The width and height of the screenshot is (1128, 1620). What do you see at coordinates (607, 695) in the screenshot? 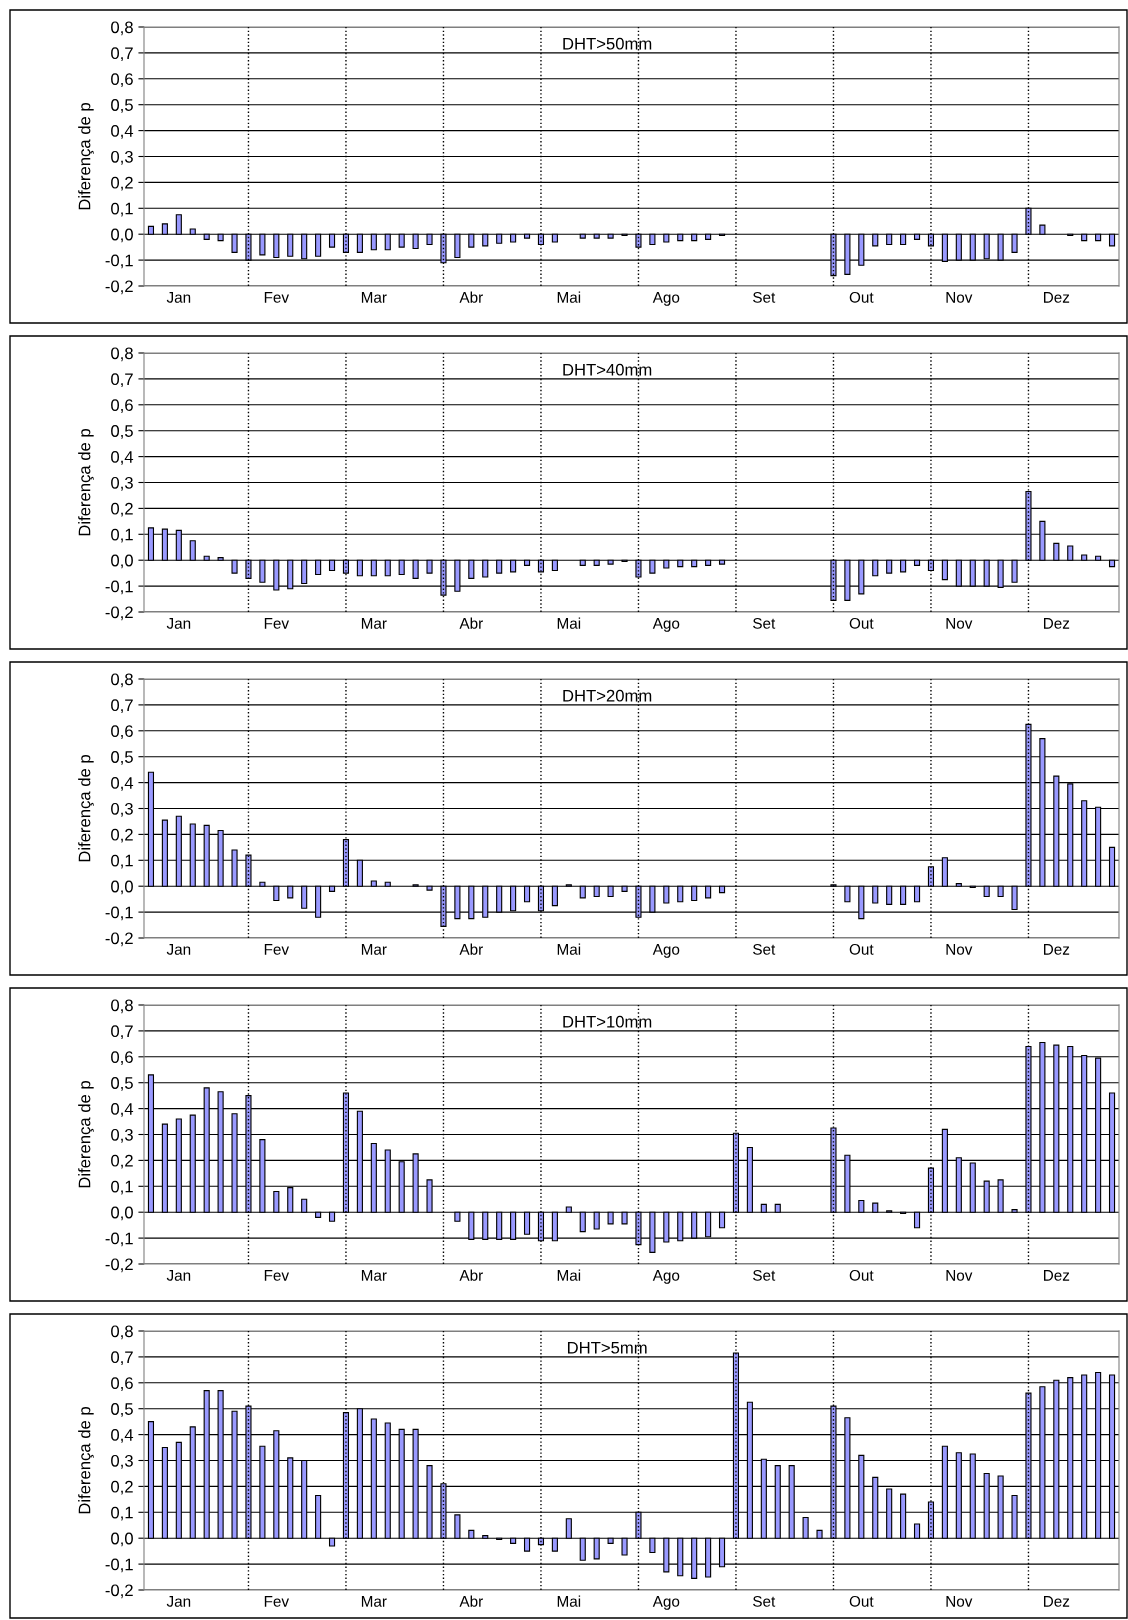
I see `text: DHT>20mm` at bounding box center [607, 695].